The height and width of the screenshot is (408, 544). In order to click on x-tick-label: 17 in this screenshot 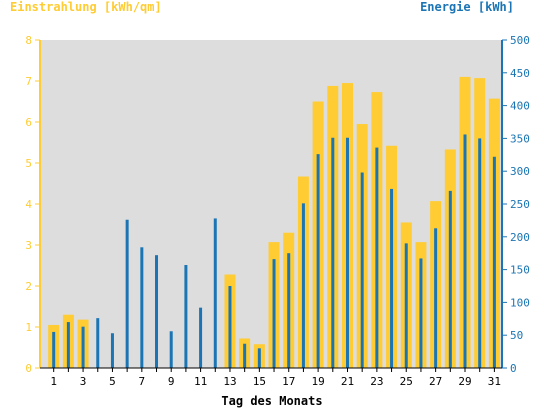, I will do `click(288, 381)`.